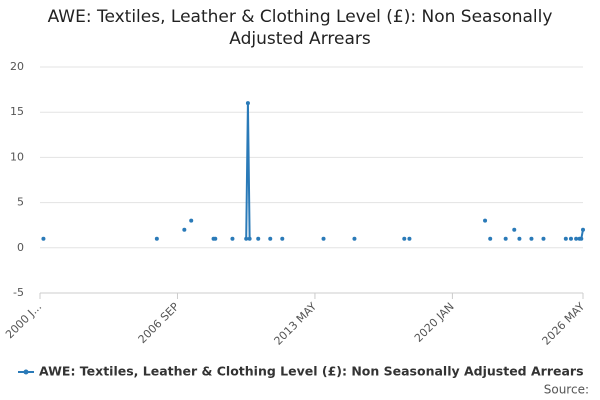 The image size is (600, 400). What do you see at coordinates (434, 322) in the screenshot?
I see `x-tick-label: 2020 JAN` at bounding box center [434, 322].